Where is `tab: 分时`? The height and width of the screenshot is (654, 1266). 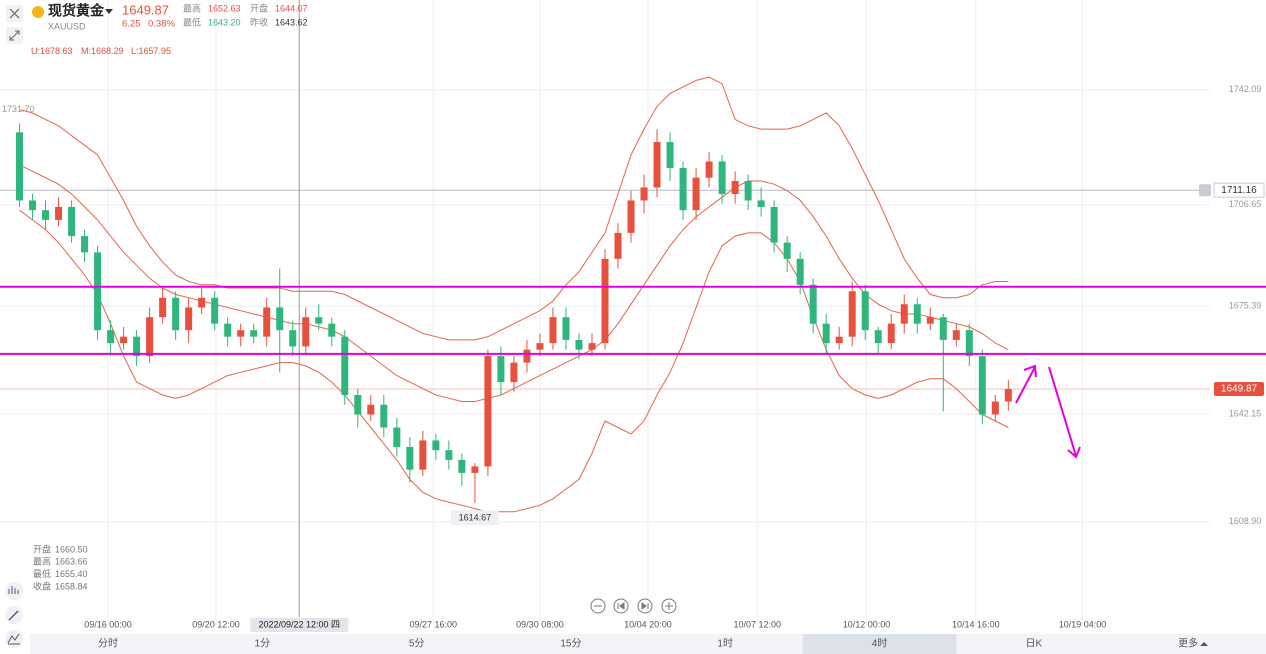 tab: 分时 is located at coordinates (108, 644).